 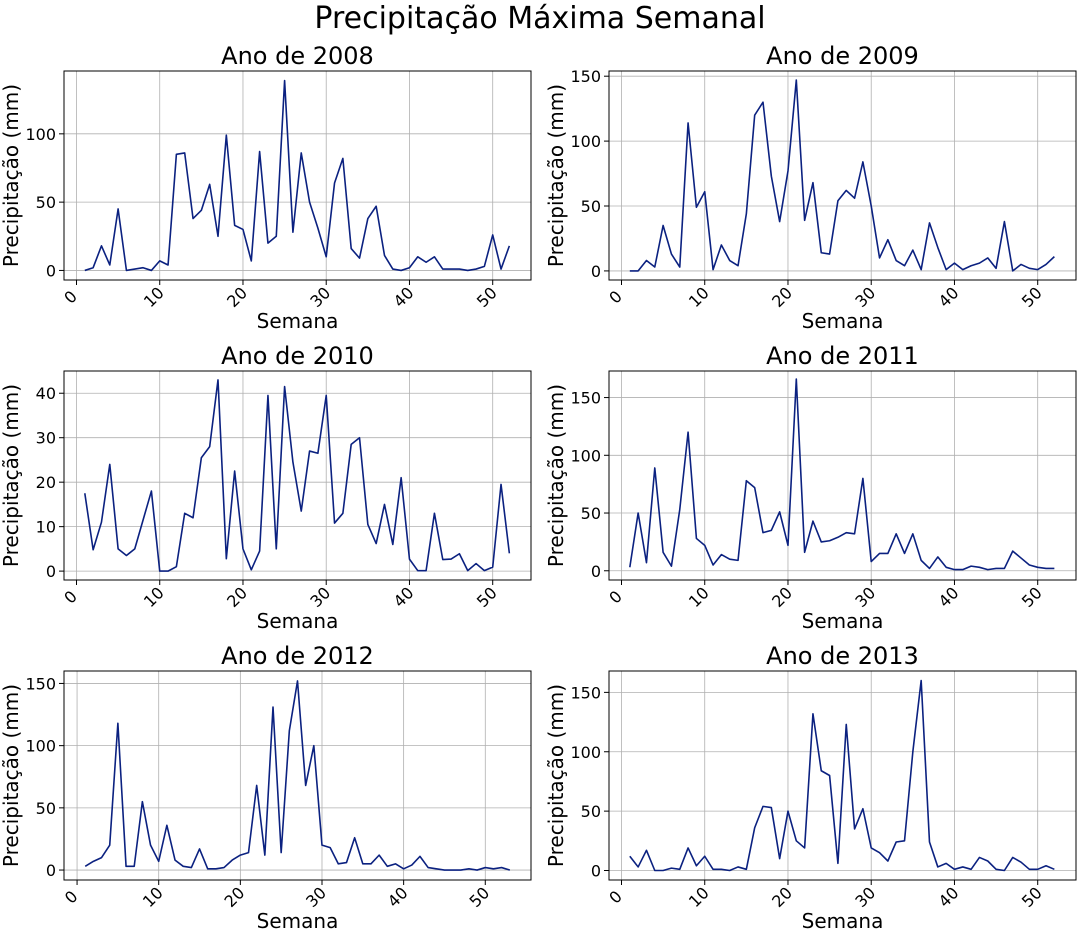 What do you see at coordinates (46, 527) in the screenshot?
I see `y-tick-label: 10` at bounding box center [46, 527].